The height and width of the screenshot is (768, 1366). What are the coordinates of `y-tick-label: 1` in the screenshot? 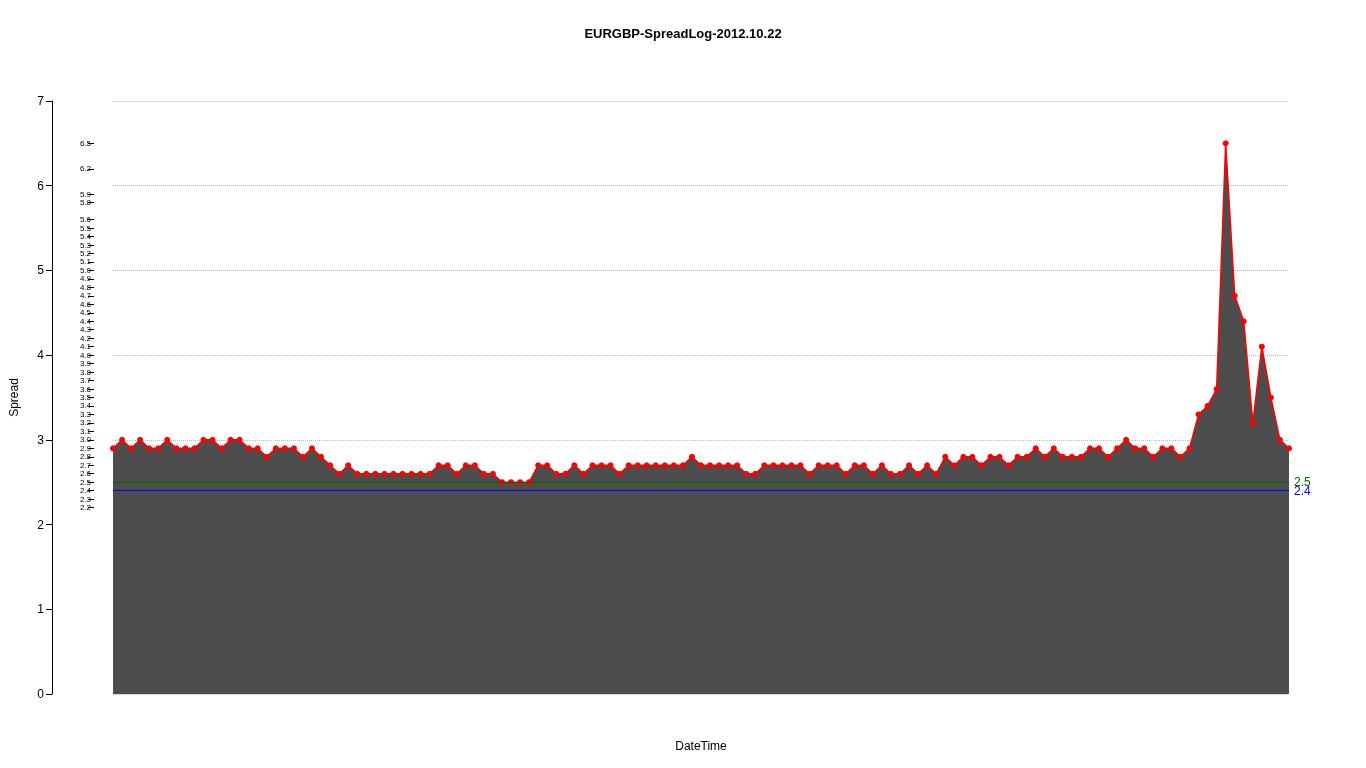 It's located at (41, 609).